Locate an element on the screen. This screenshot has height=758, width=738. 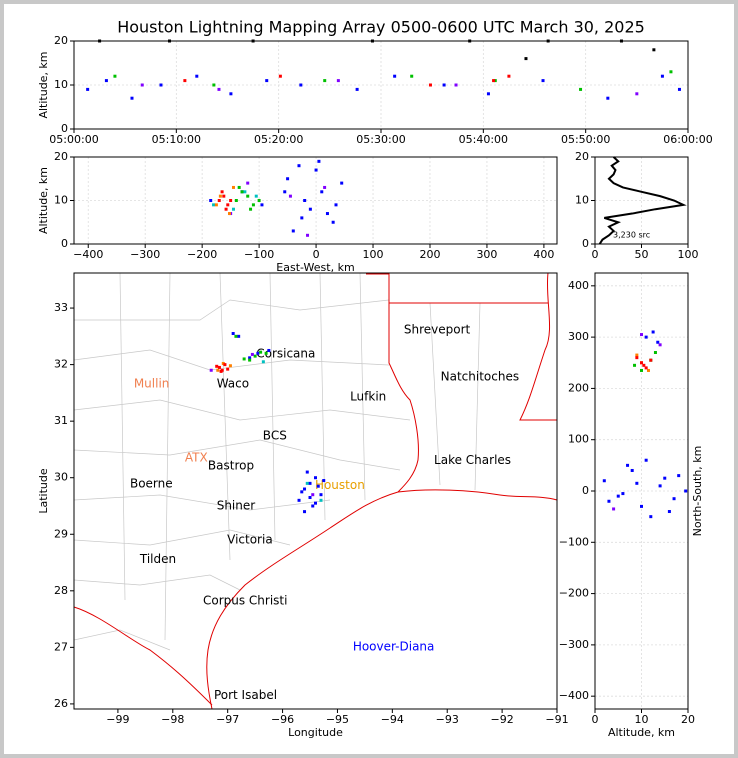
y-axis-label: Latitude is located at coordinates (43, 491).